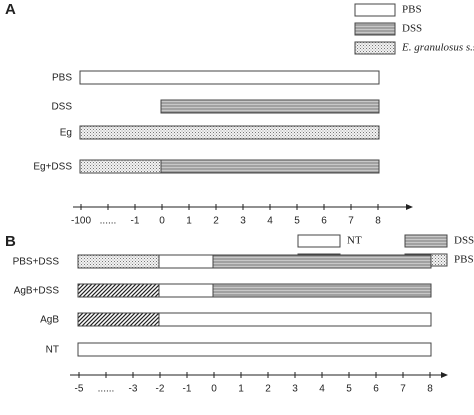 This screenshot has height=415, width=474. What do you see at coordinates (66, 133) in the screenshot?
I see `row-label: Eg` at bounding box center [66, 133].